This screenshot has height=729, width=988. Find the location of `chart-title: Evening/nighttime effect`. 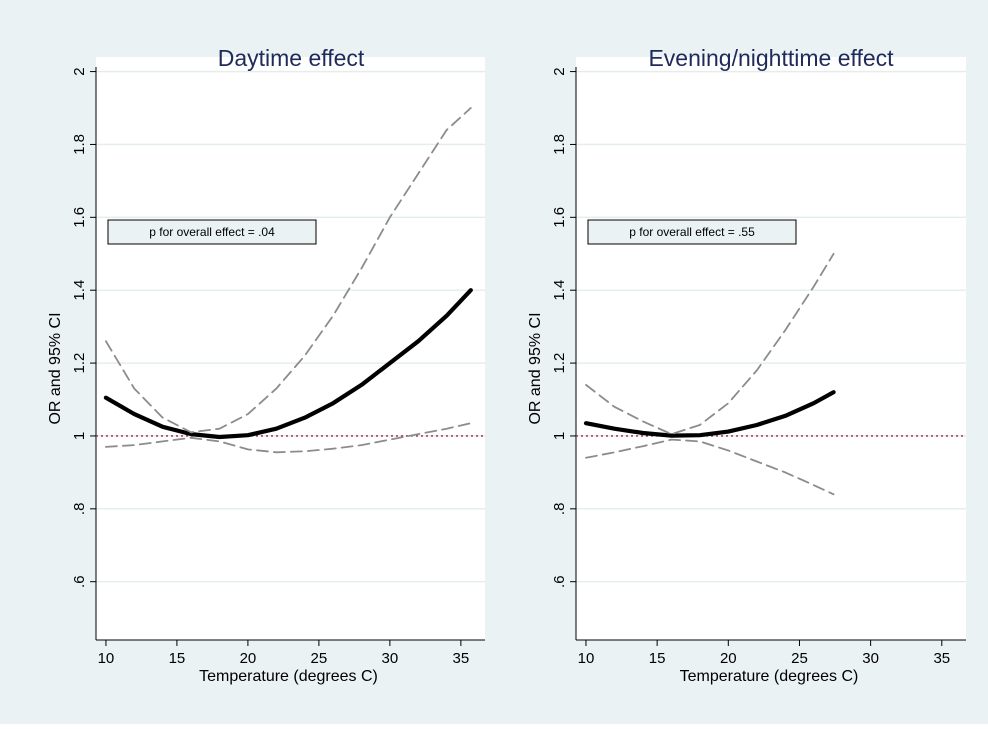

chart-title: Evening/nighttime effect is located at coordinates (771, 58).